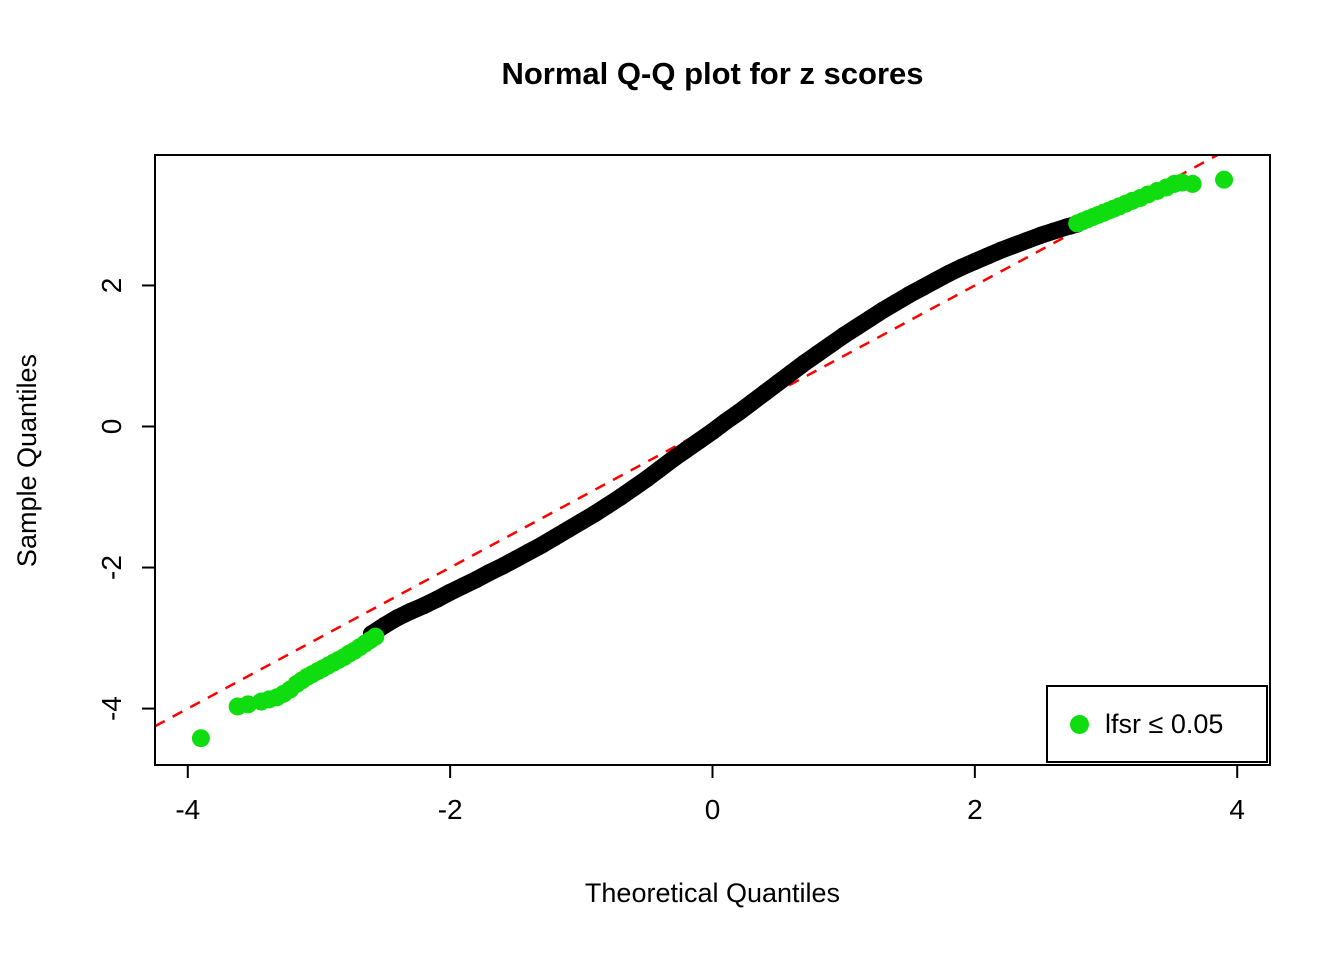 This screenshot has width=1344, height=960. I want to click on legend: lfsr ≤ 0.05, so click(1157, 724).